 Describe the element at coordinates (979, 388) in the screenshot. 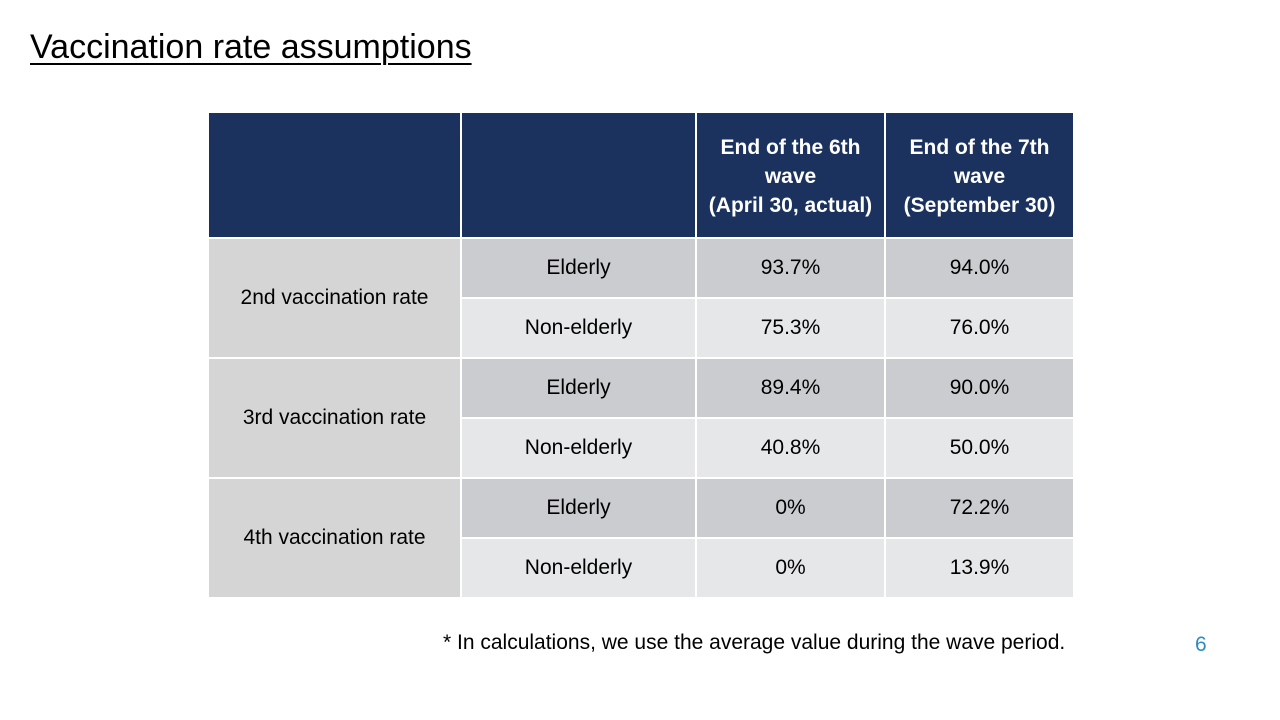

I see `wave7-cell: 90.0%` at that location.